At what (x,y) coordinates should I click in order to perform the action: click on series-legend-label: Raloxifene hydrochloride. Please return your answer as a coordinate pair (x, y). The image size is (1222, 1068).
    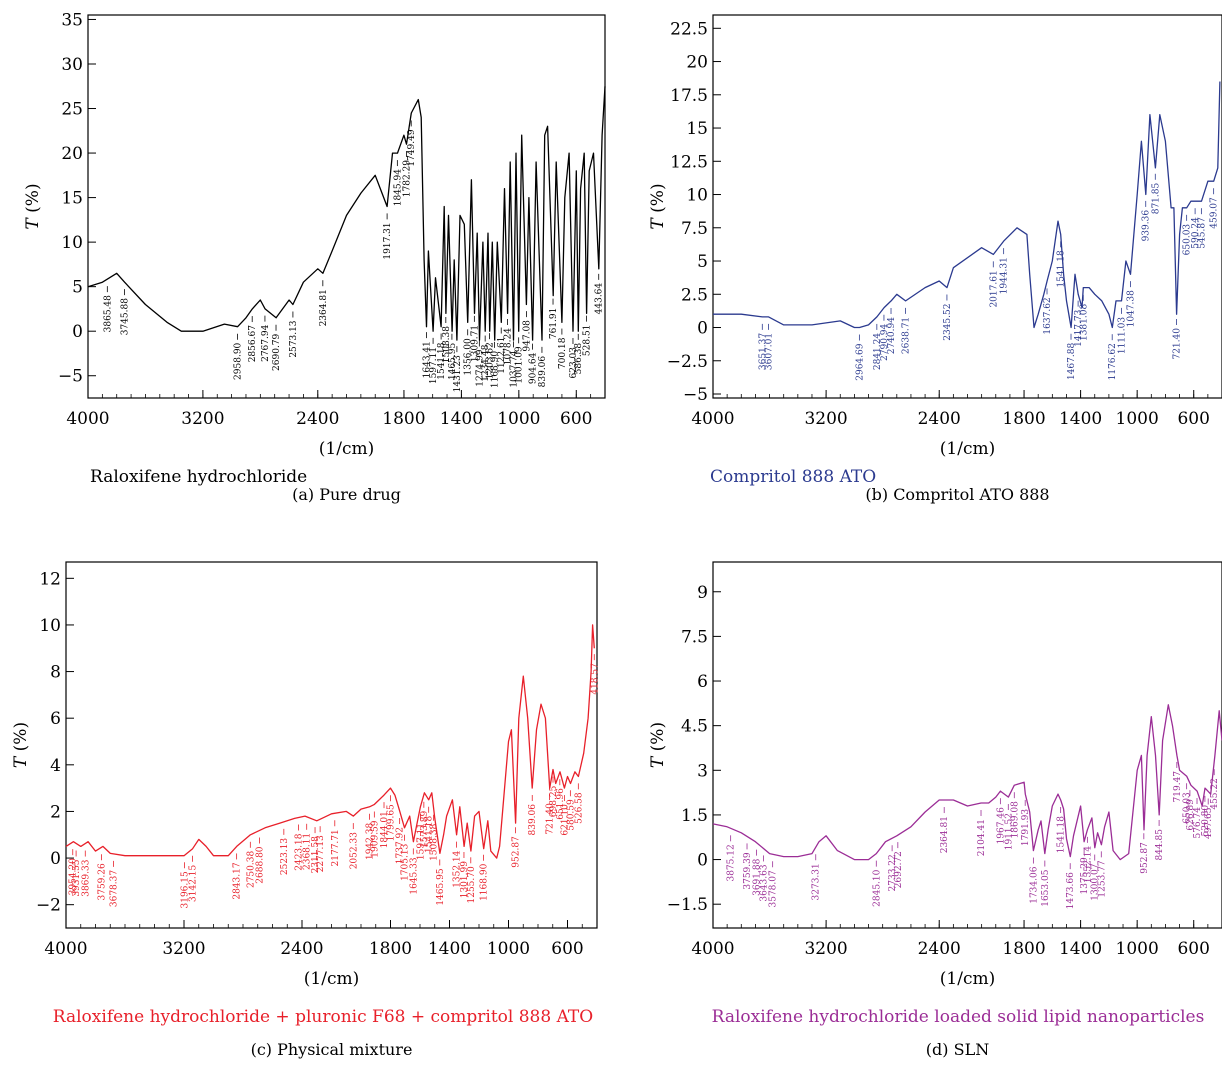
    Looking at the image, I should click on (198, 477).